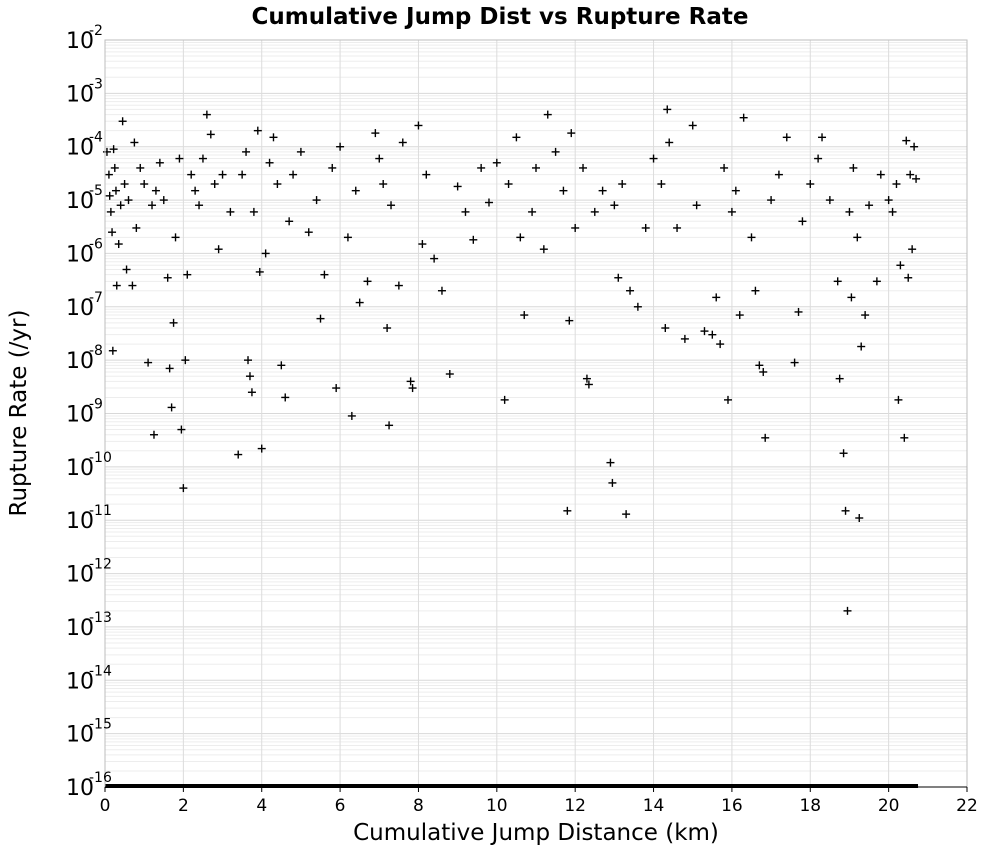 The height and width of the screenshot is (850, 1000). What do you see at coordinates (105, 806) in the screenshot?
I see `x-tick-label: 0` at bounding box center [105, 806].